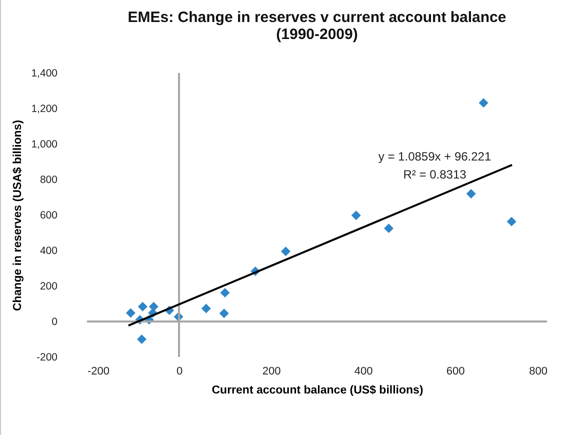 The image size is (572, 435). Describe the element at coordinates (44, 144) in the screenshot. I see `y-tick-label: 1,000` at that location.